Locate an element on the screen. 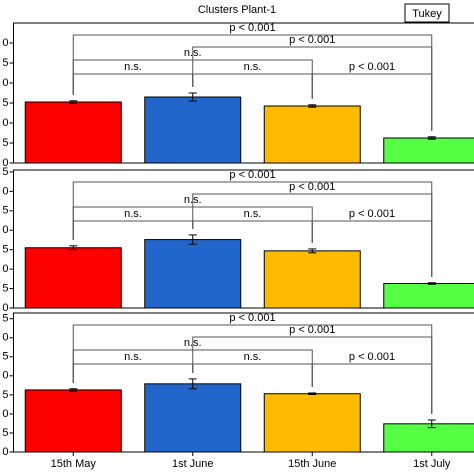 The image size is (474, 474). x-tick-label: 15th May is located at coordinates (74, 464).